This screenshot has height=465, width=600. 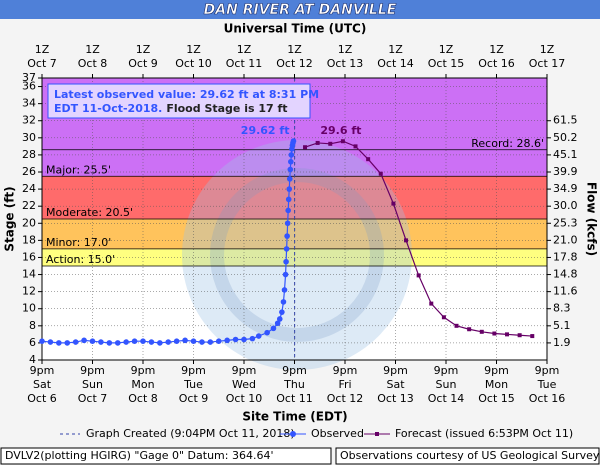 What do you see at coordinates (143, 398) in the screenshot?
I see `x-tick-label: Oct 8` at bounding box center [143, 398].